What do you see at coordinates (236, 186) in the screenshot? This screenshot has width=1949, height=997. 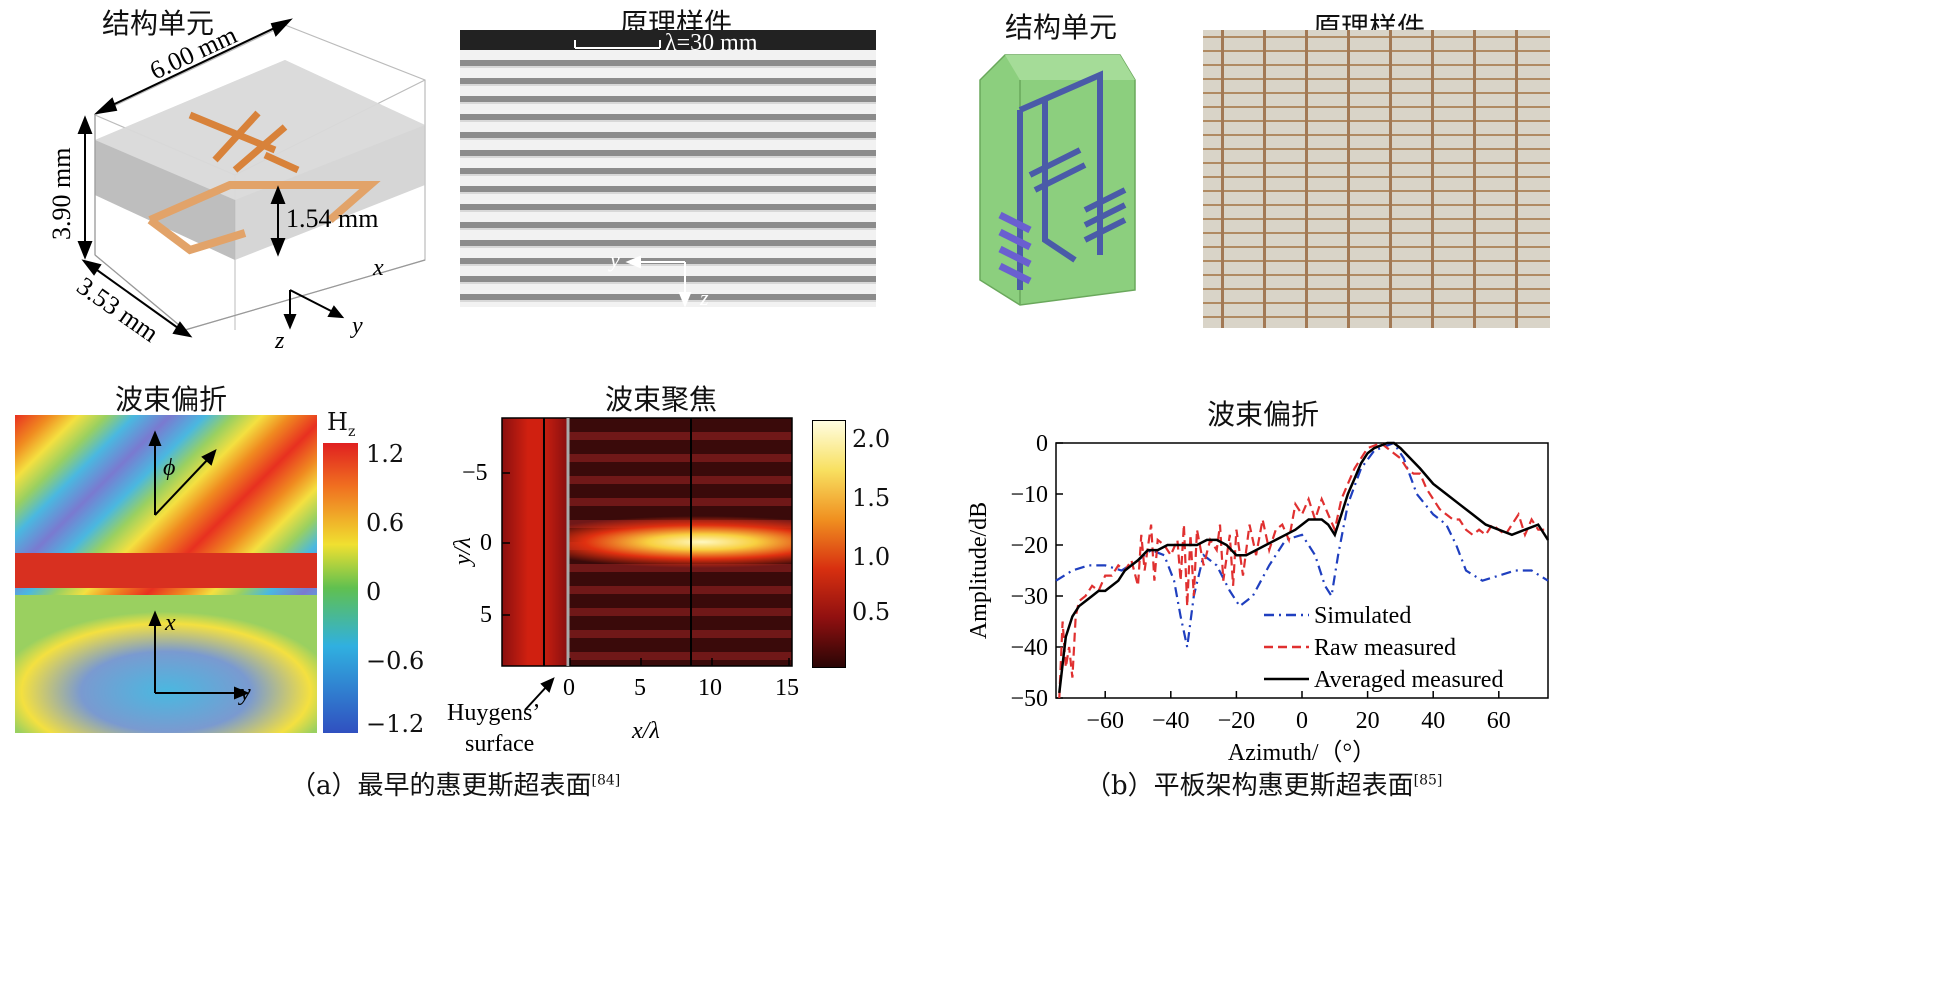 I see `unit-cell-a-diagram: 6.00 mm 3.90 mm 3.53 mm 1.54 mm z y x` at bounding box center [236, 186].